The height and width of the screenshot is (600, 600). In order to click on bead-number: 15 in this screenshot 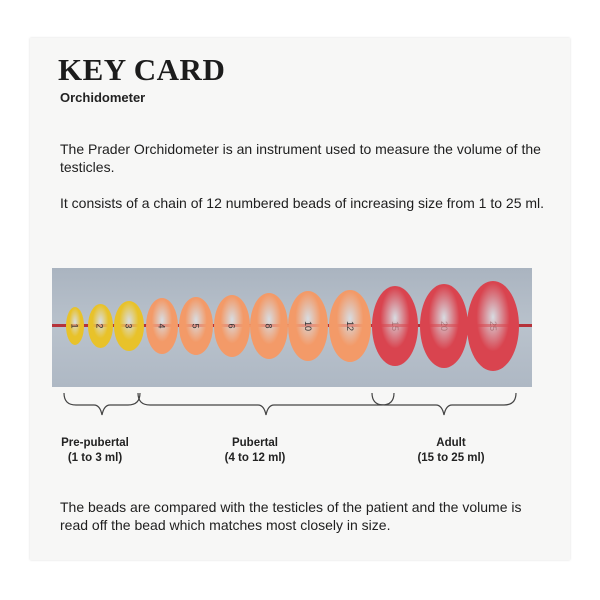, I will do `click(394, 326)`.